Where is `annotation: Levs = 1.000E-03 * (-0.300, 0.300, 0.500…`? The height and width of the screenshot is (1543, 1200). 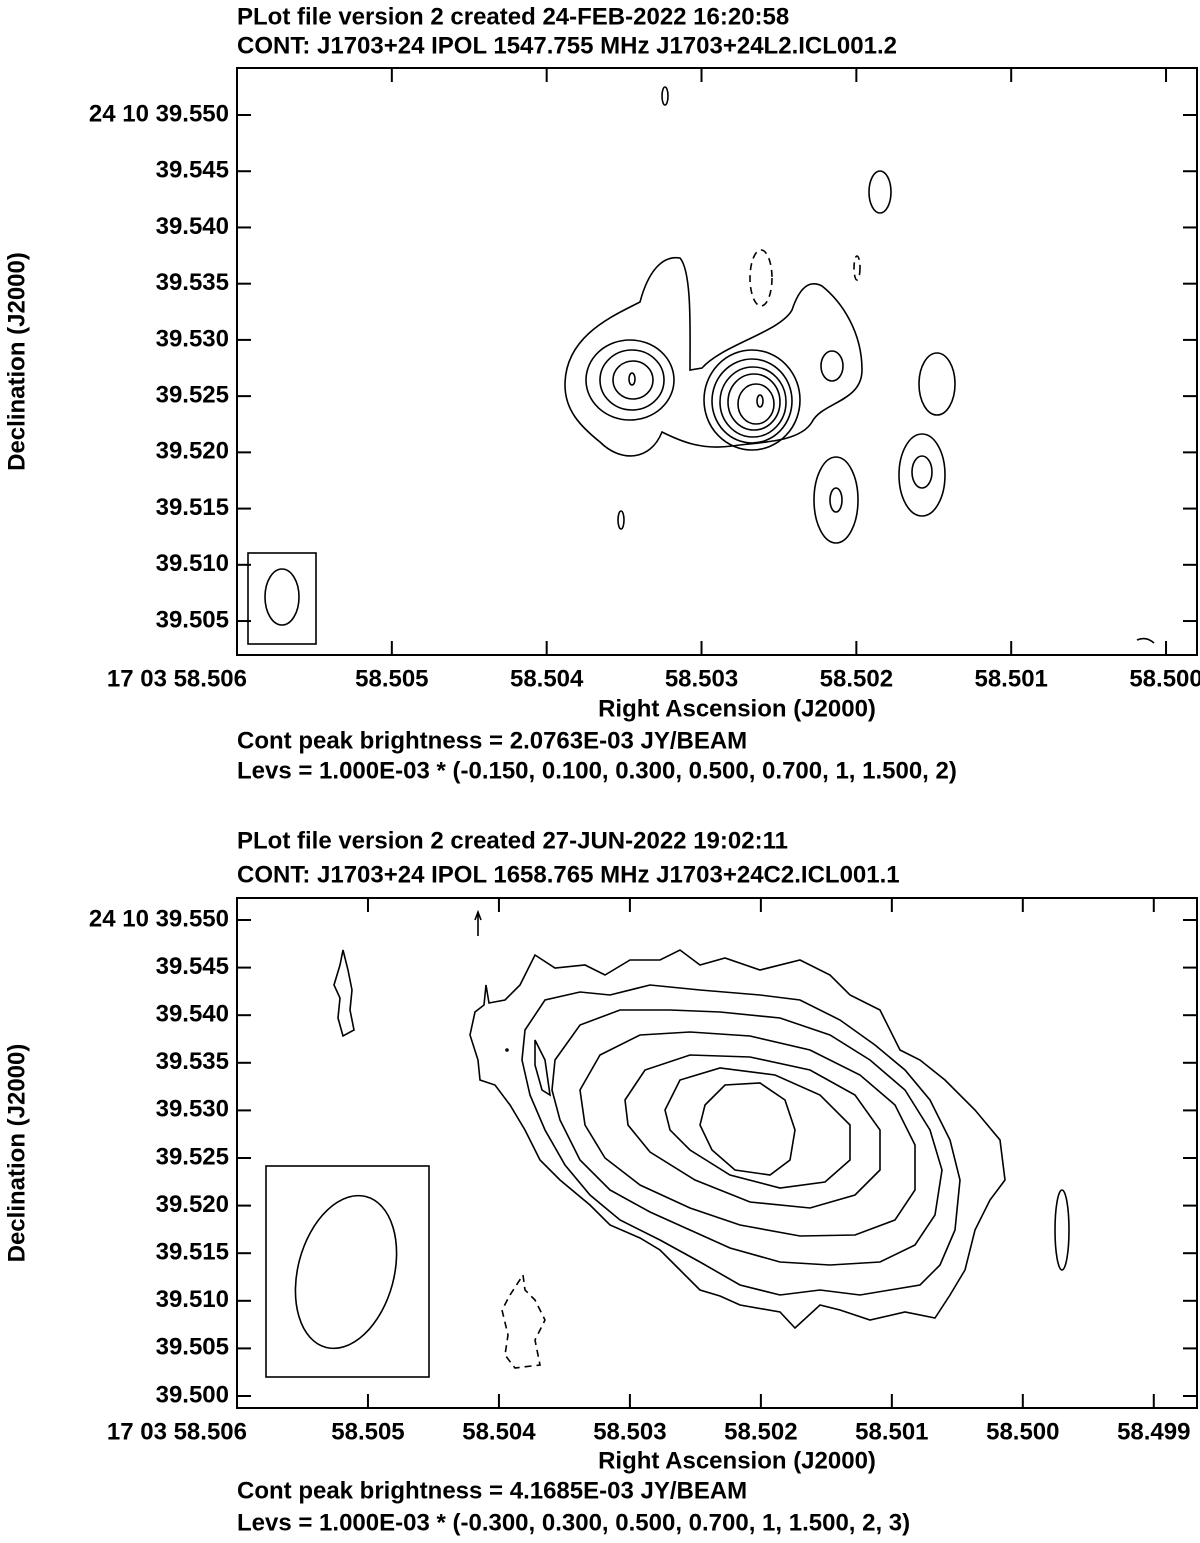 annotation: Levs = 1.000E-03 * (-0.300, 0.300, 0.500… is located at coordinates (573, 1522).